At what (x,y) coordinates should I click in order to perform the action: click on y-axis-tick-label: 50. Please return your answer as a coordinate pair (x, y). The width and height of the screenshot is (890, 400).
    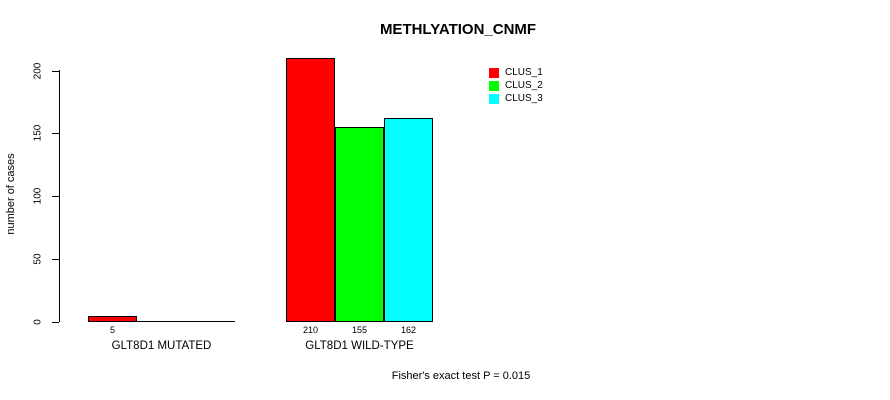
    Looking at the image, I should click on (38, 259).